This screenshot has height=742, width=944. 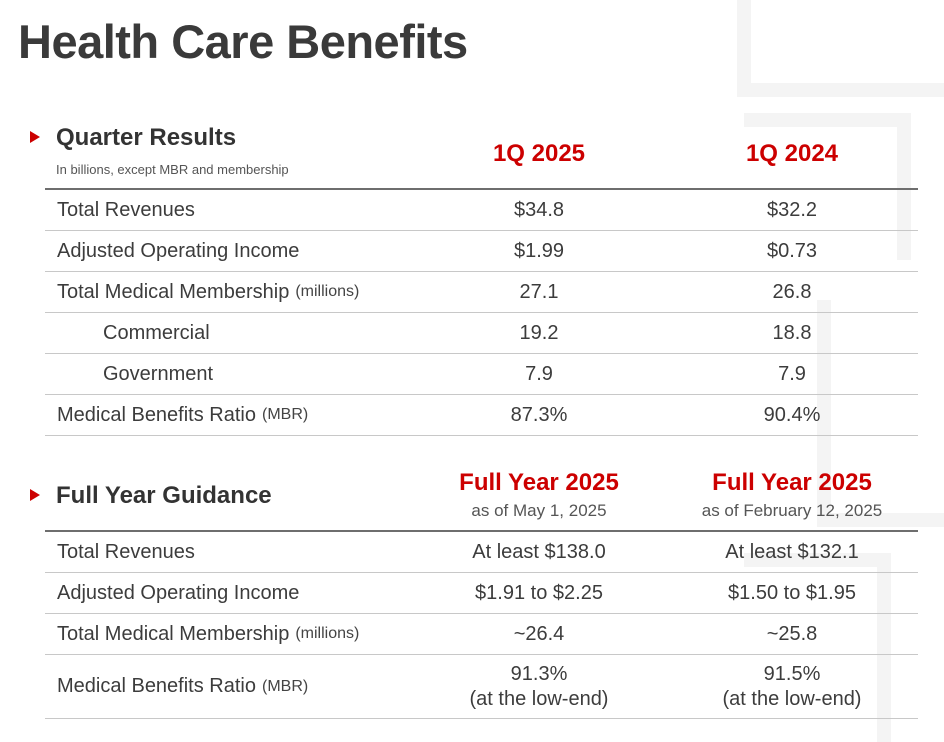 What do you see at coordinates (539, 332) in the screenshot?
I see `value-current: 19.2` at bounding box center [539, 332].